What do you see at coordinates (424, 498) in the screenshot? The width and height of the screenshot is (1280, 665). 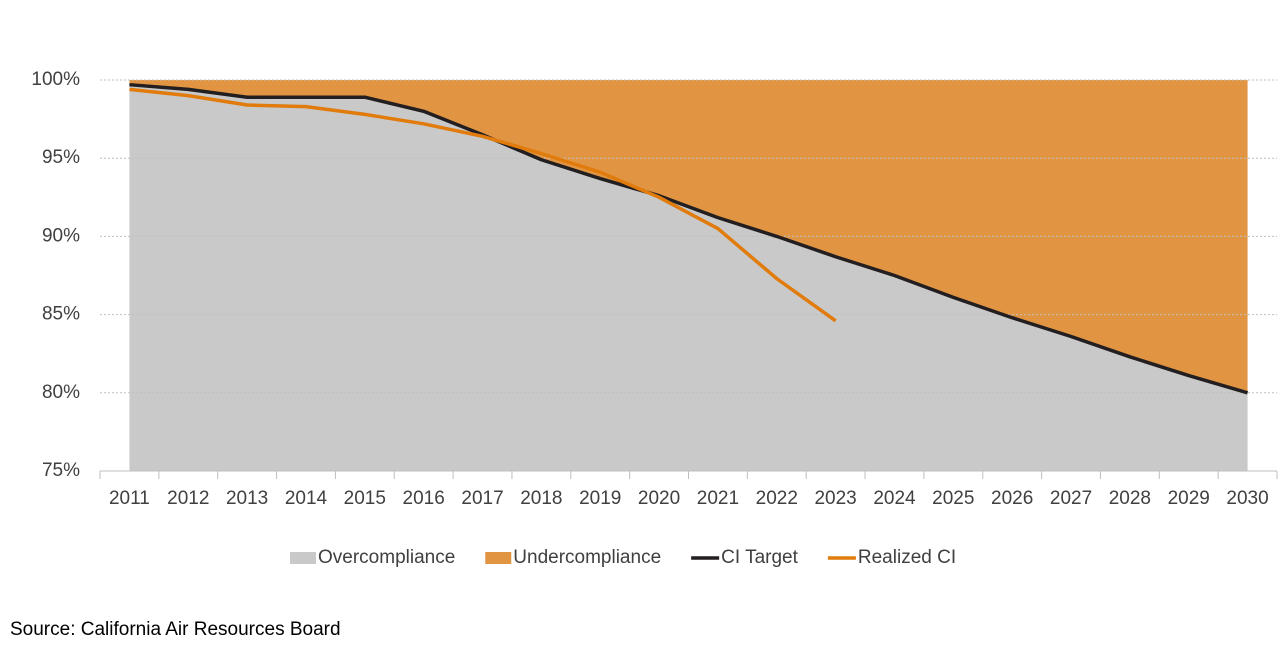 I see `x-tick-label: 2016` at bounding box center [424, 498].